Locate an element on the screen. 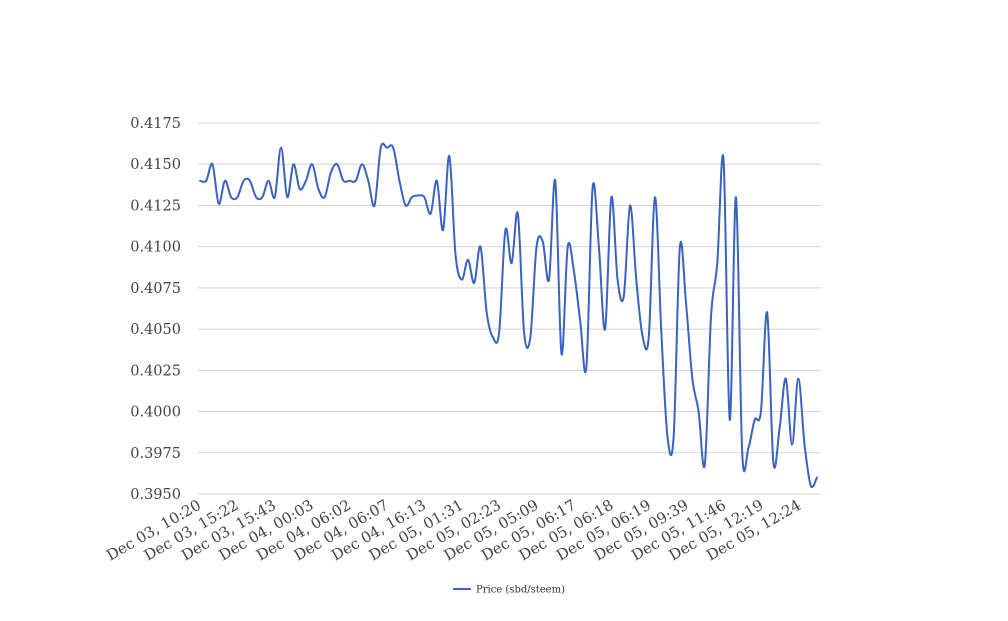  legend: Price (sbd/steem) is located at coordinates (509, 590).